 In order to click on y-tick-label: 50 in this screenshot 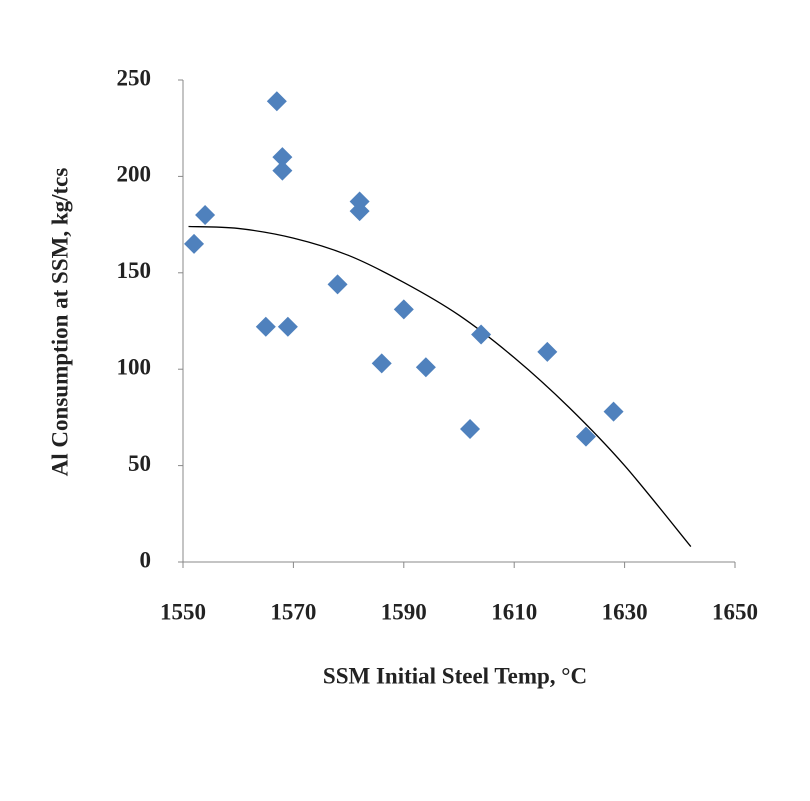, I will do `click(139, 463)`.